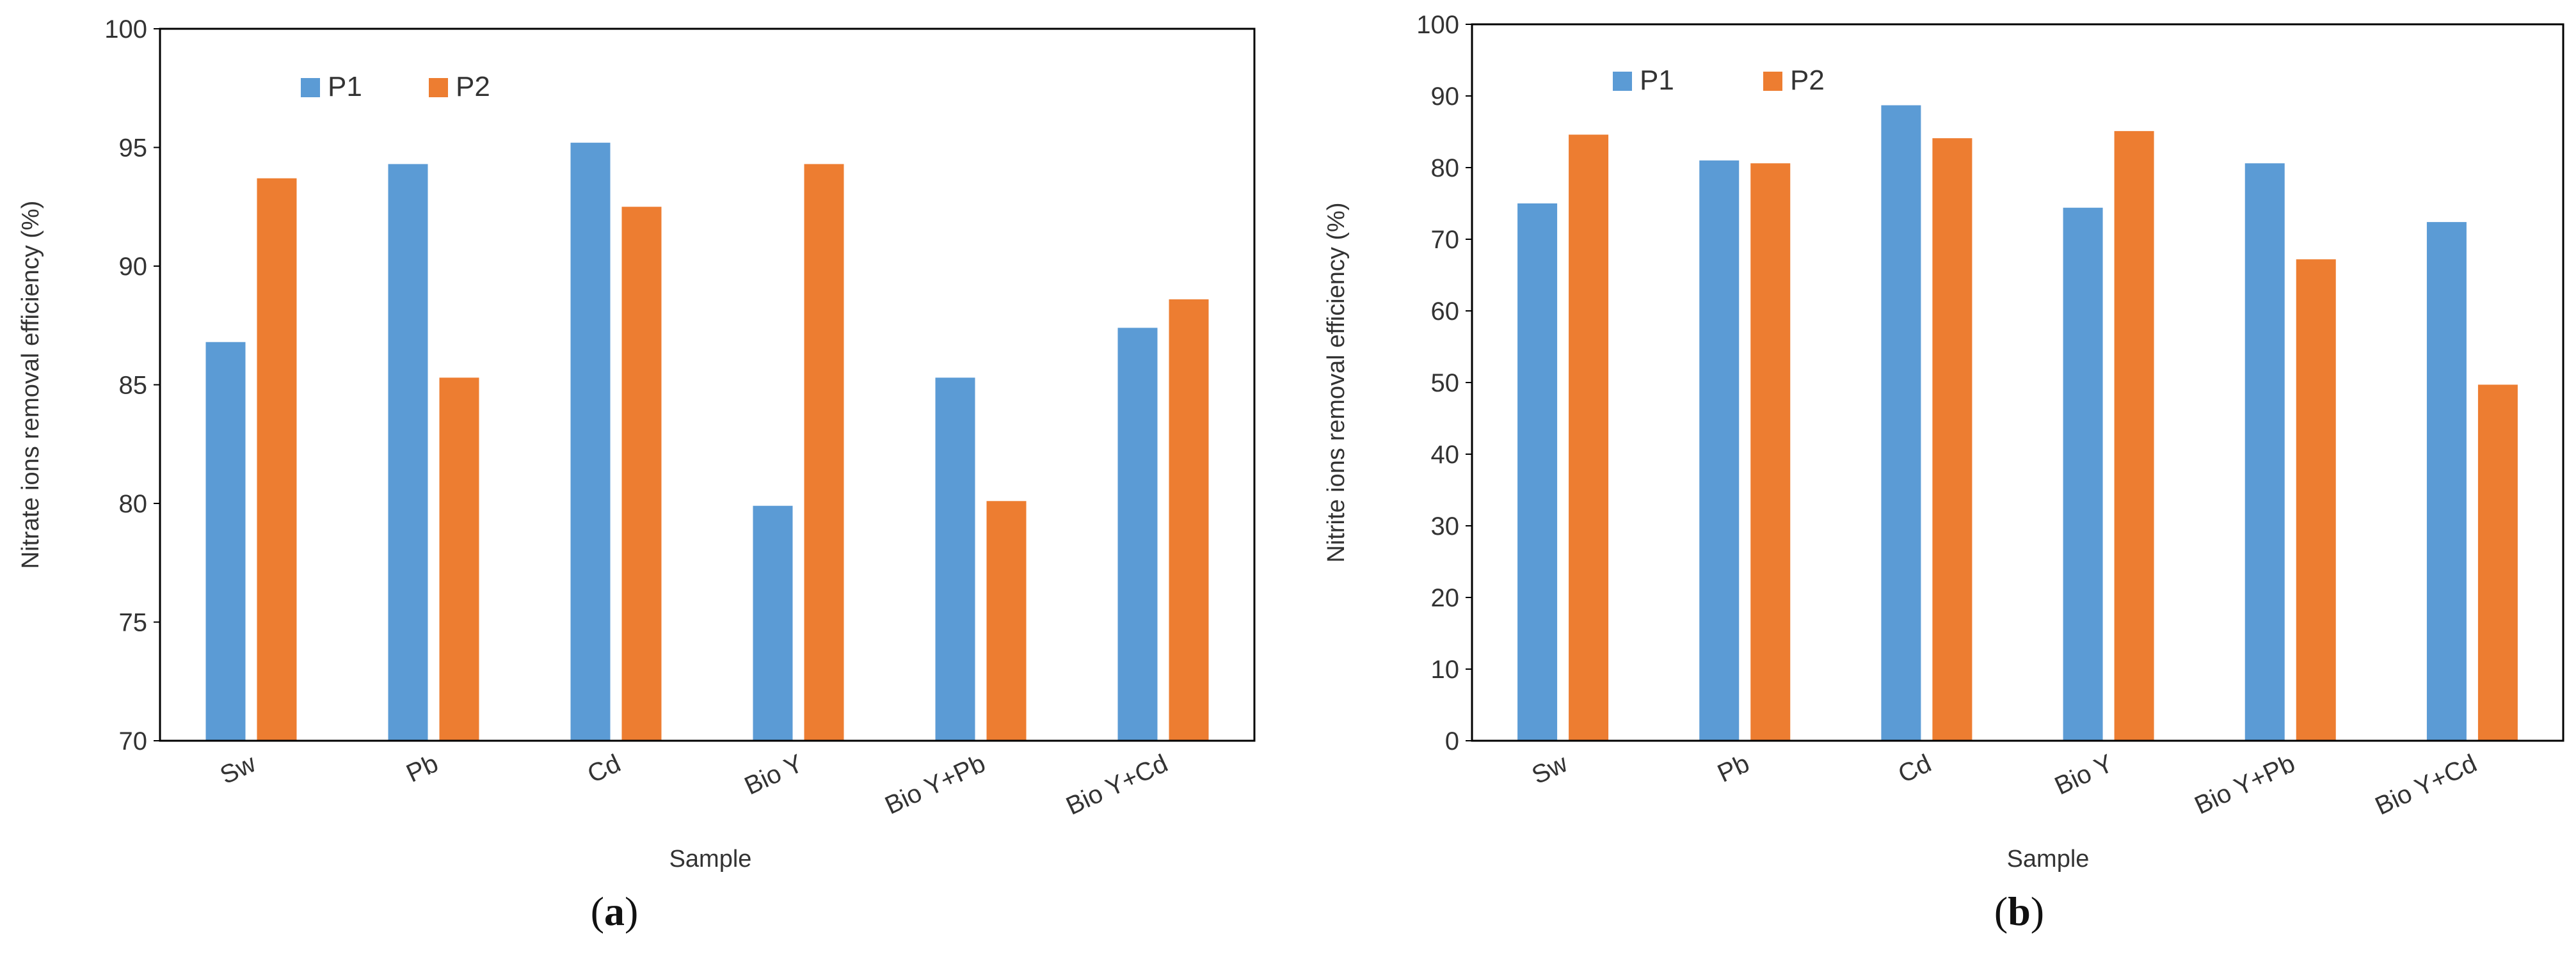 This screenshot has height=964, width=2576. I want to click on y-tick-label: 0, so click(1452, 741).